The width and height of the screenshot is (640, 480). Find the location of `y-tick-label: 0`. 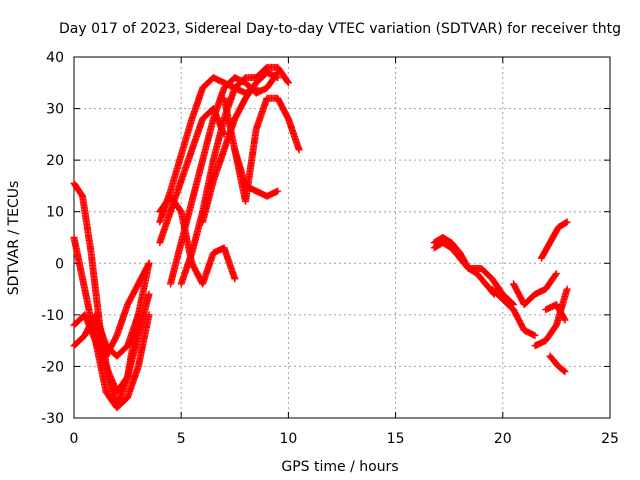

y-tick-label: 0 is located at coordinates (59, 264).